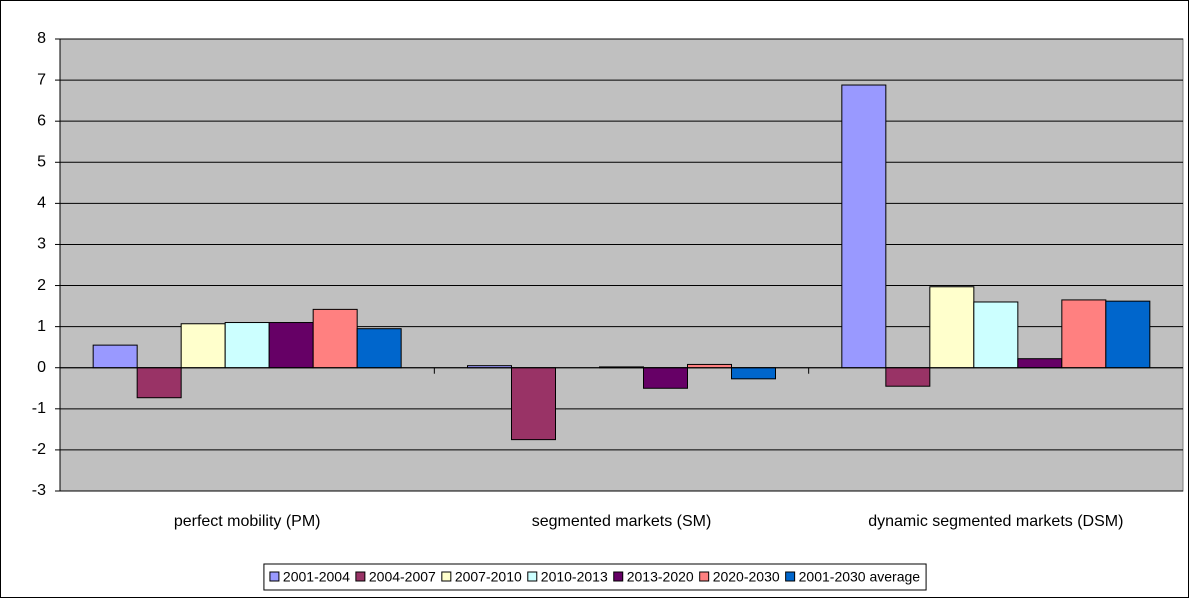  Describe the element at coordinates (41, 203) in the screenshot. I see `y-tick-label: 4` at that location.